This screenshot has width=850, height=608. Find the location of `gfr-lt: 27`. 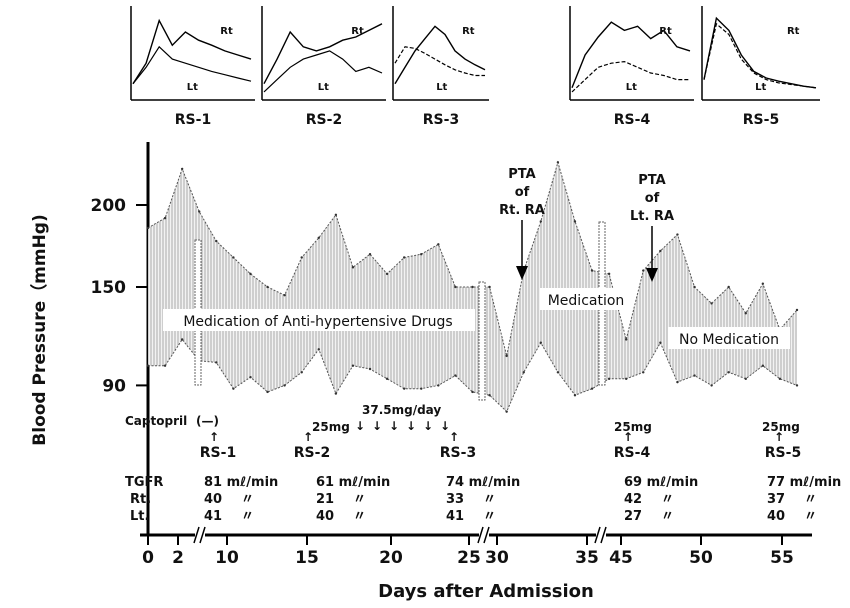

gfr-lt: 27 is located at coordinates (633, 516).